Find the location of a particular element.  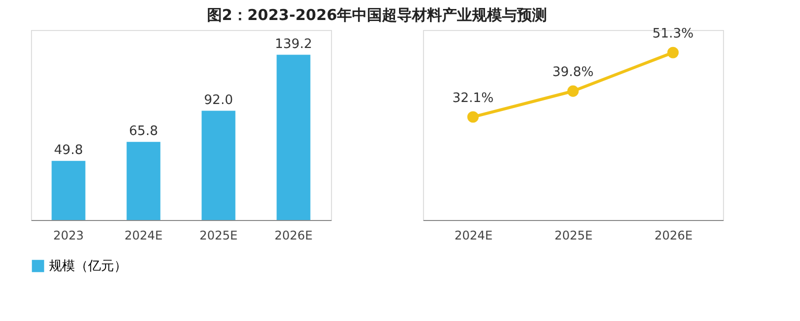

data-label: 92.0 is located at coordinates (218, 100).